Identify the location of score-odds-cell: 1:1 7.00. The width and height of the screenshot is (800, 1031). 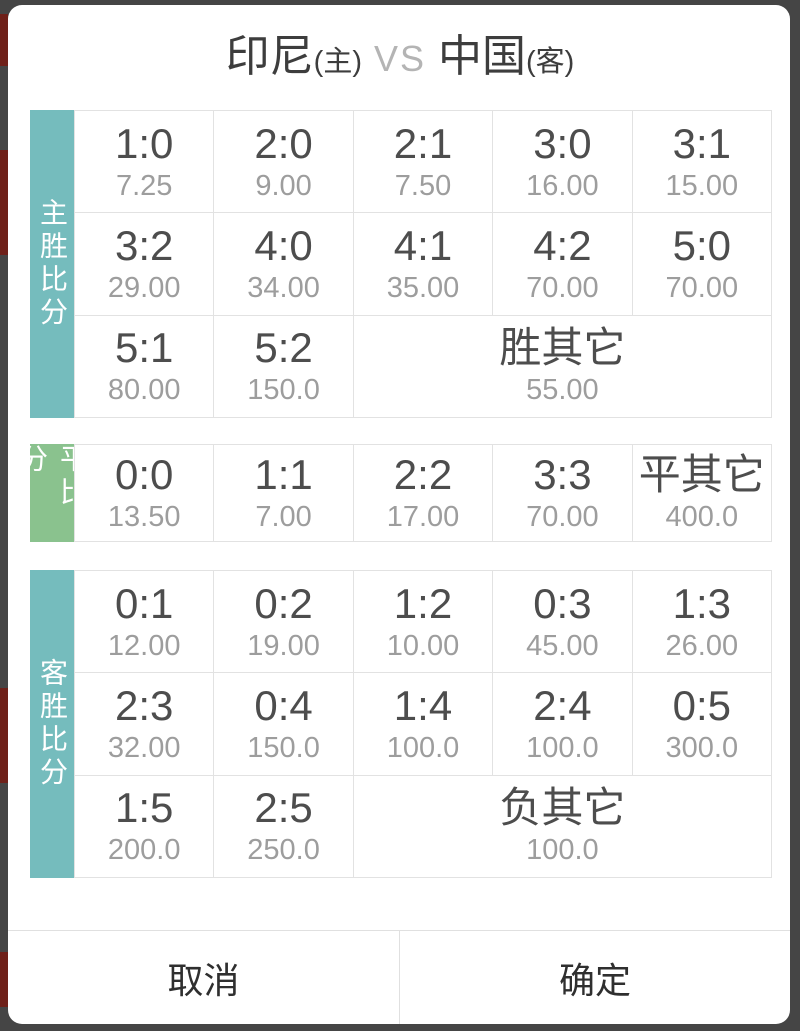
(283, 493).